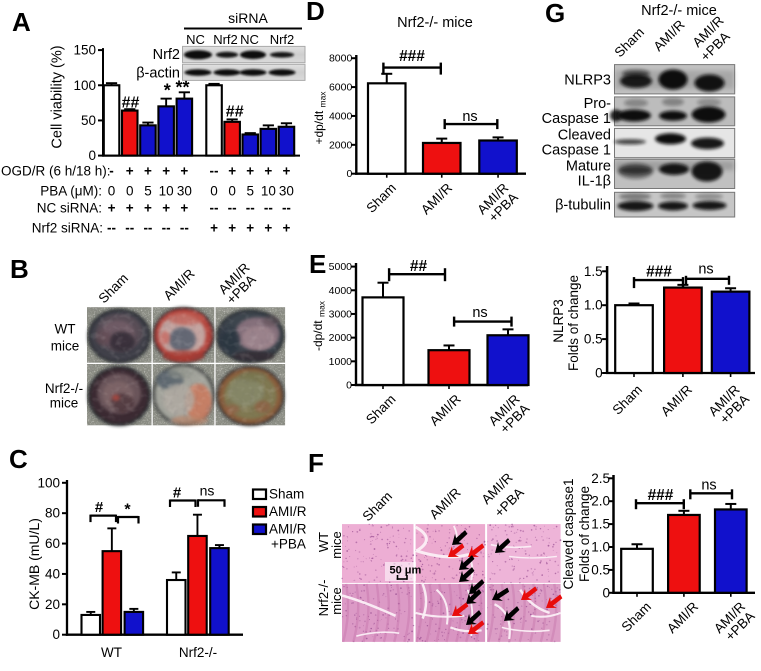 This screenshot has width=761, height=671. I want to click on svg-text: siRNA, so click(248, 18).